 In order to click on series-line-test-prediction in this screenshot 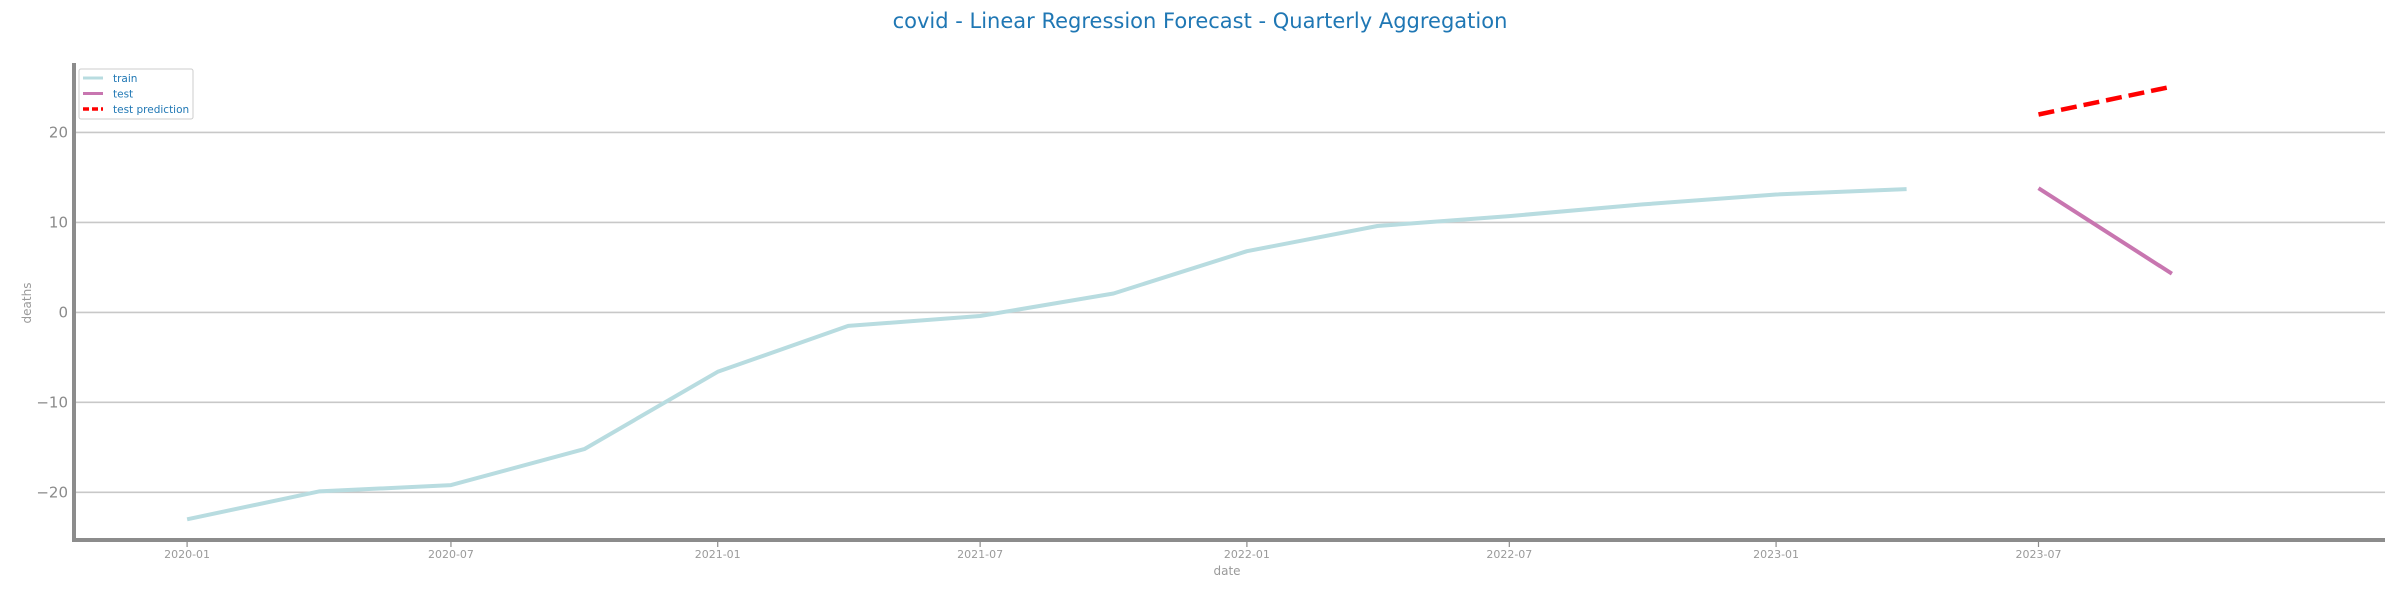, I will do `click(2105, 100)`.